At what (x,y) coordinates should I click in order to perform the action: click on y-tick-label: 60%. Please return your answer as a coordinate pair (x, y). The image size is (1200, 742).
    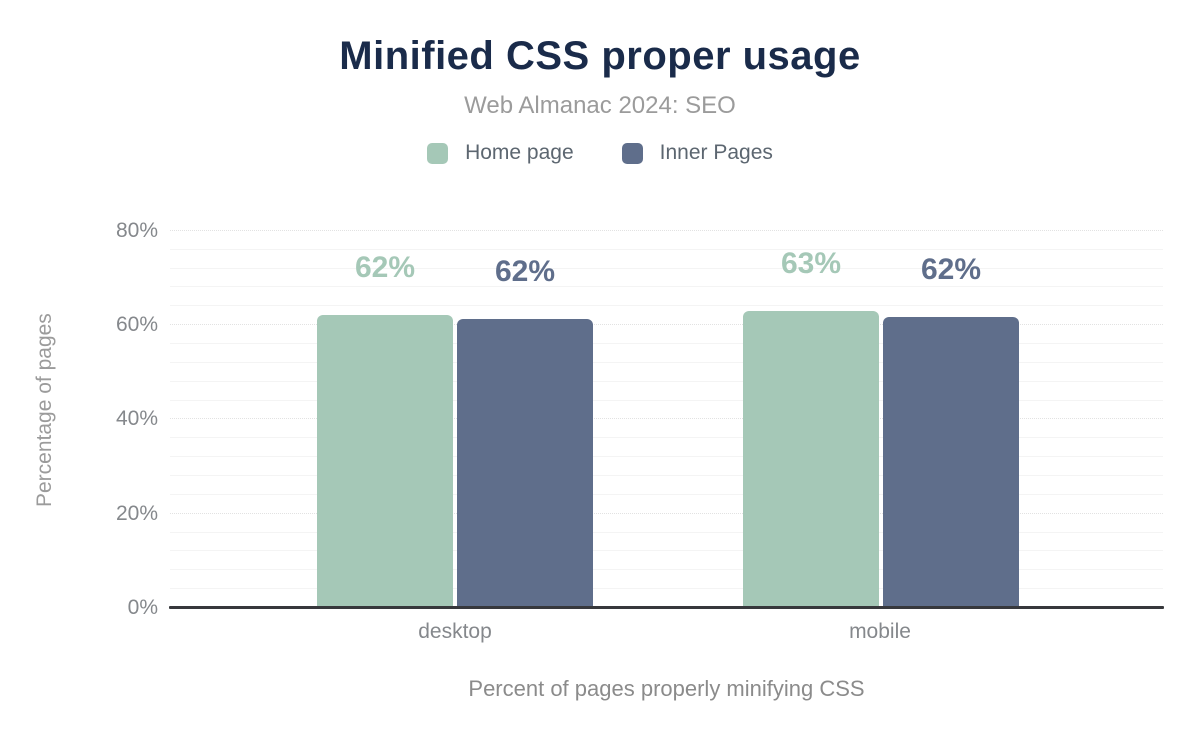
    Looking at the image, I should click on (136, 325).